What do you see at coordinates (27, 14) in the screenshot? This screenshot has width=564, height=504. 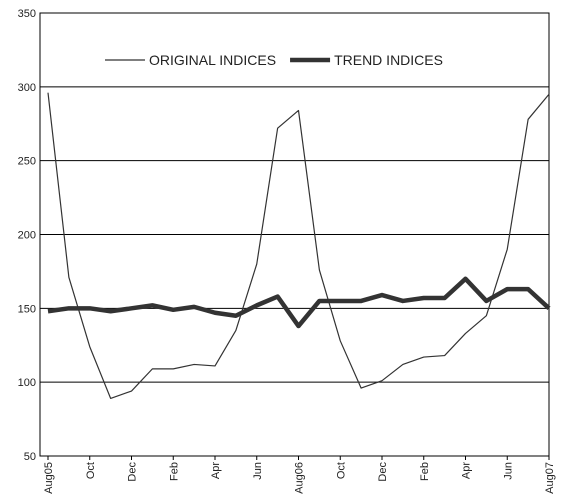 I see `y-tick-label: 350` at bounding box center [27, 14].